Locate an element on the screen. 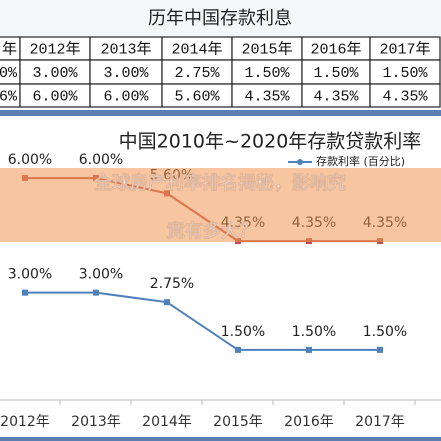 Image resolution: width=441 pixels, height=441 pixels. table-text: 6% is located at coordinates (9, 96).